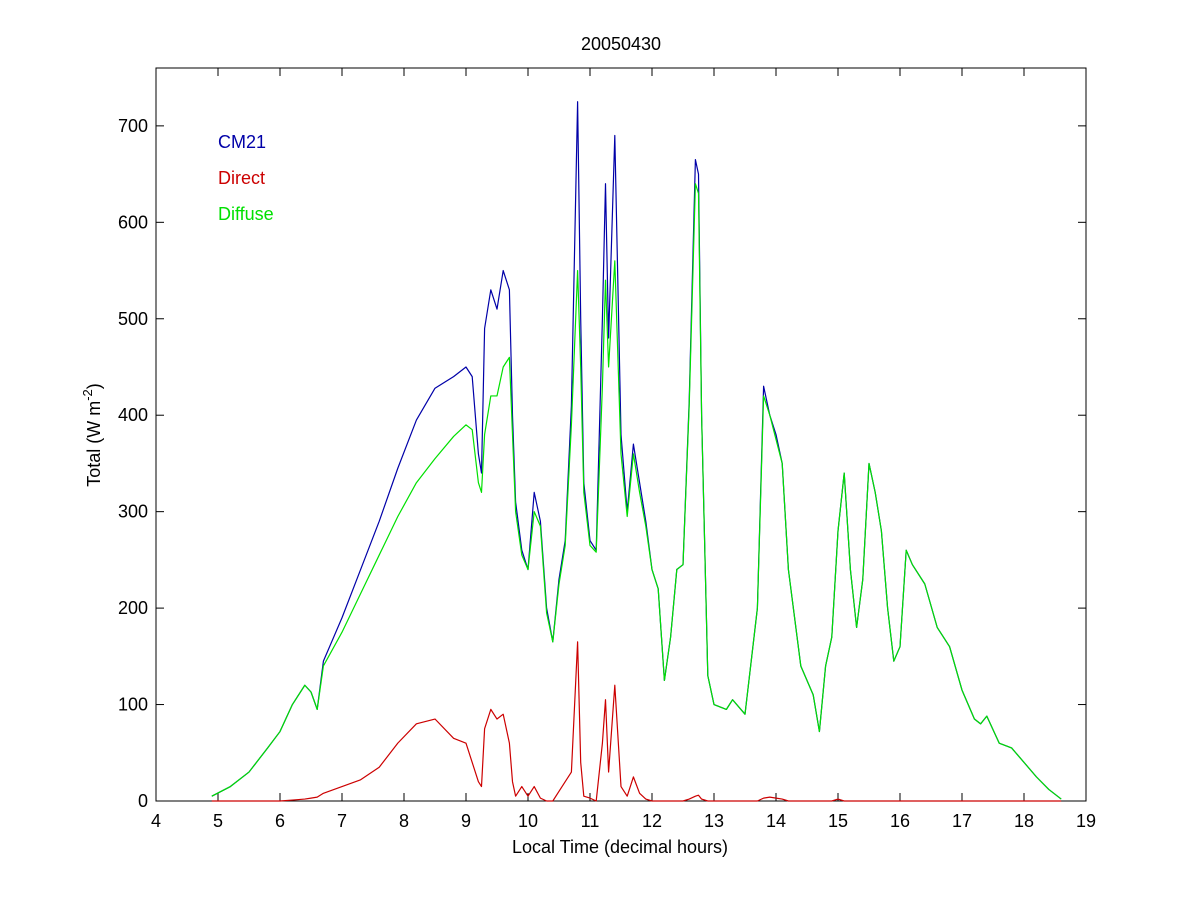 Image resolution: width=1200 pixels, height=900 pixels. Describe the element at coordinates (342, 821) in the screenshot. I see `x-tick-label: 7` at that location.